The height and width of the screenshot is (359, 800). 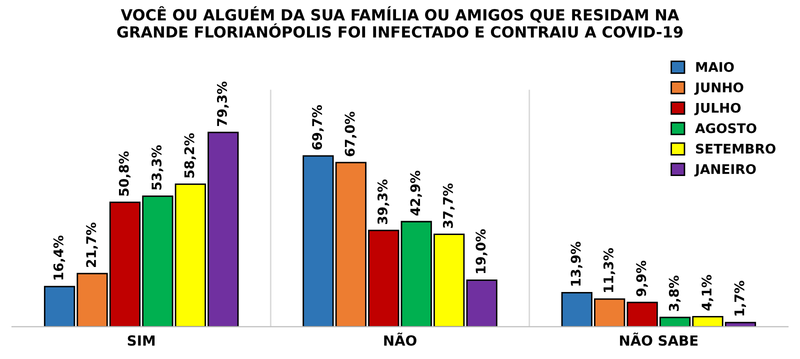 What do you see at coordinates (715, 67) in the screenshot?
I see `legend-label: MAIO` at bounding box center [715, 67].